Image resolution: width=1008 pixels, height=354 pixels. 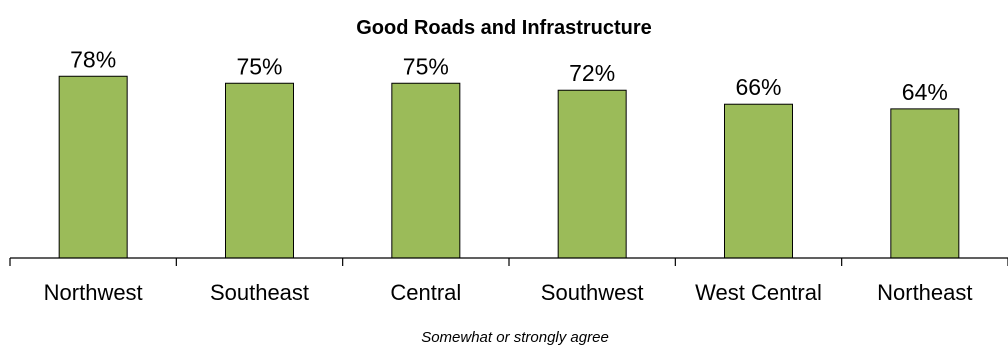 What do you see at coordinates (925, 92) in the screenshot?
I see `data-label: 64%` at bounding box center [925, 92].